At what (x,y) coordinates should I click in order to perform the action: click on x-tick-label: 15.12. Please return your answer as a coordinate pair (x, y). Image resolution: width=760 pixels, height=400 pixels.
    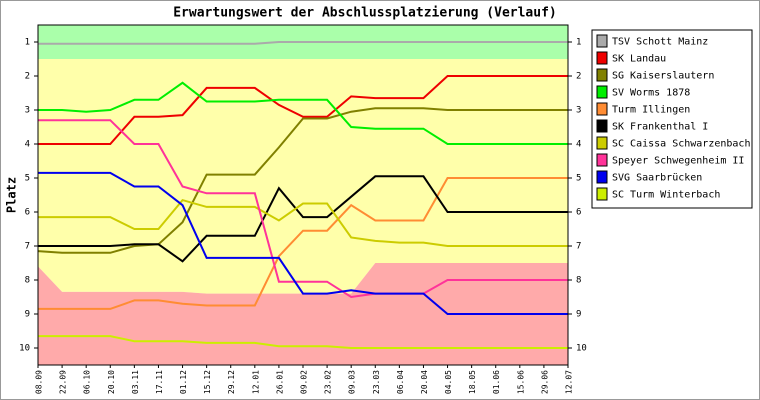
    Looking at the image, I should click on (207, 382).